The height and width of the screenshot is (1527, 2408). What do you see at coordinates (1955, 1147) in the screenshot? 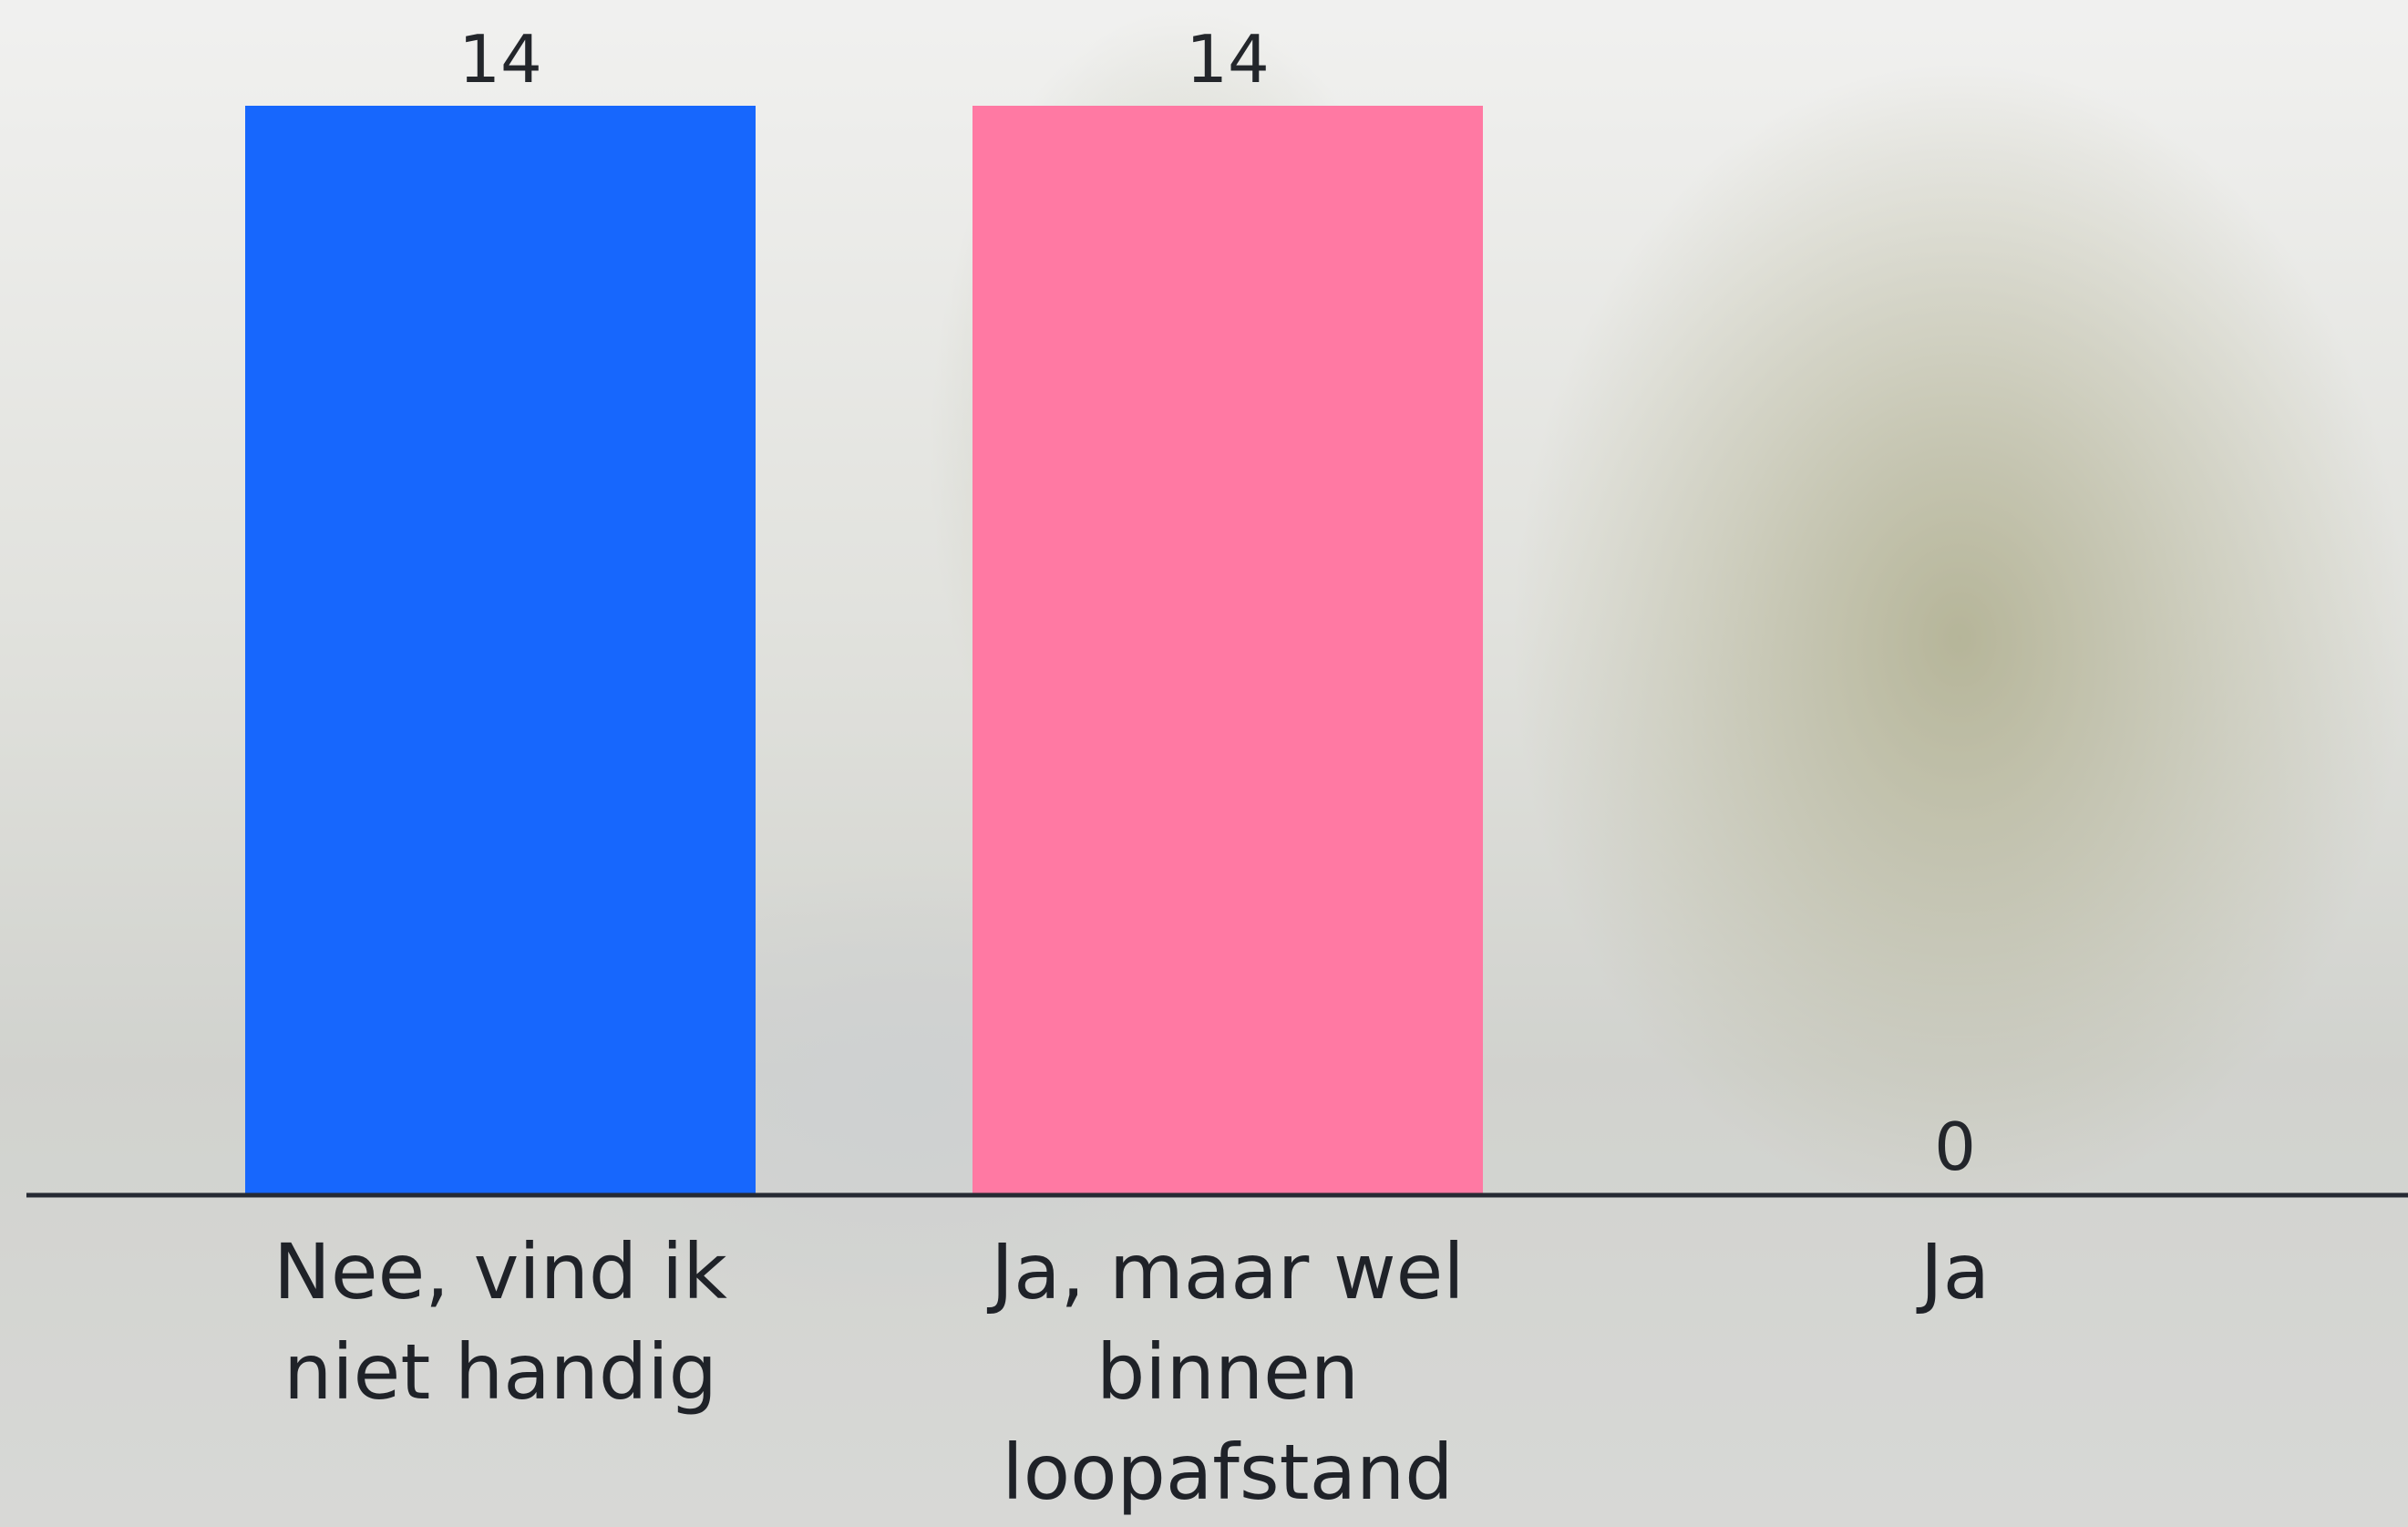
I see `value-label: 0` at bounding box center [1955, 1147].